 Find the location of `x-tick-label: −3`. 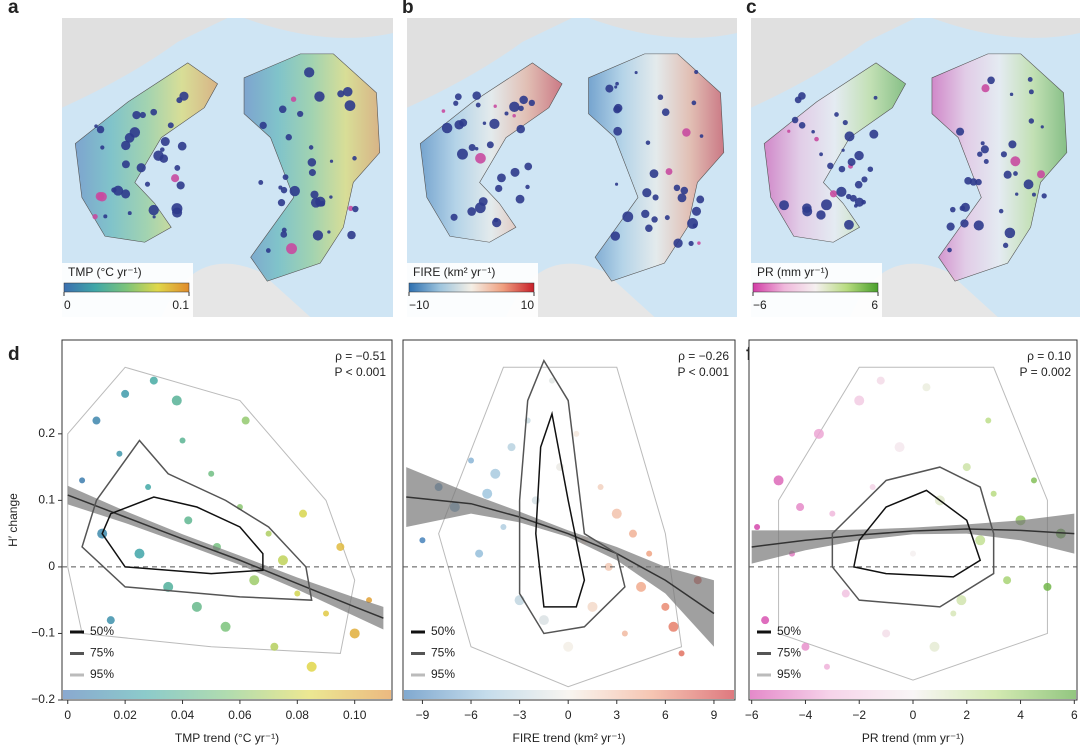

x-tick-label: −3 is located at coordinates (520, 715).